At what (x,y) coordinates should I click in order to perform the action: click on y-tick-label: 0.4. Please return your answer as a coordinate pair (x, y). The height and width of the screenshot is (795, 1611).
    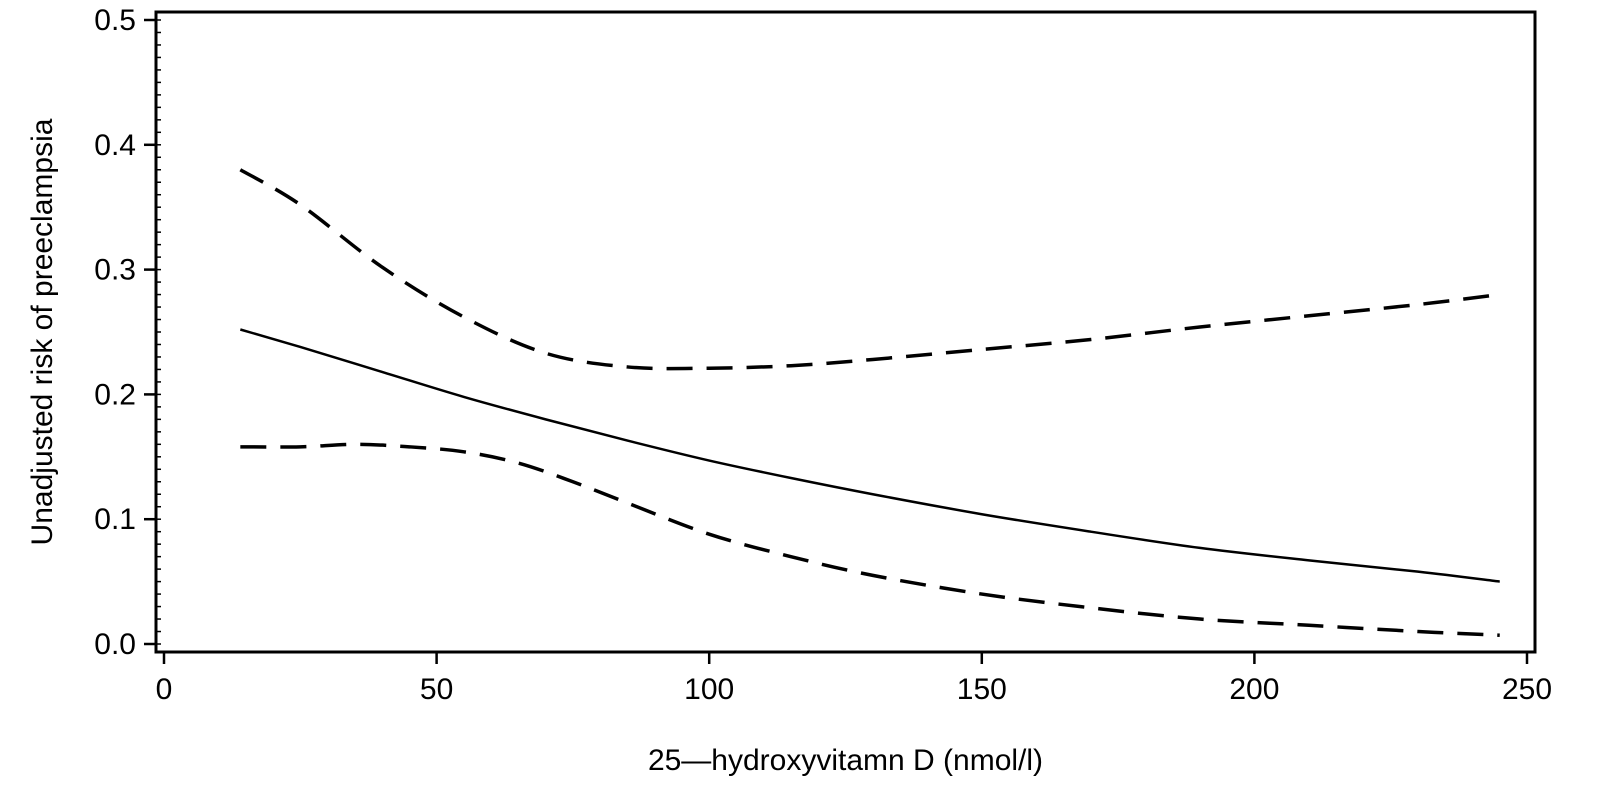
    Looking at the image, I should click on (115, 145).